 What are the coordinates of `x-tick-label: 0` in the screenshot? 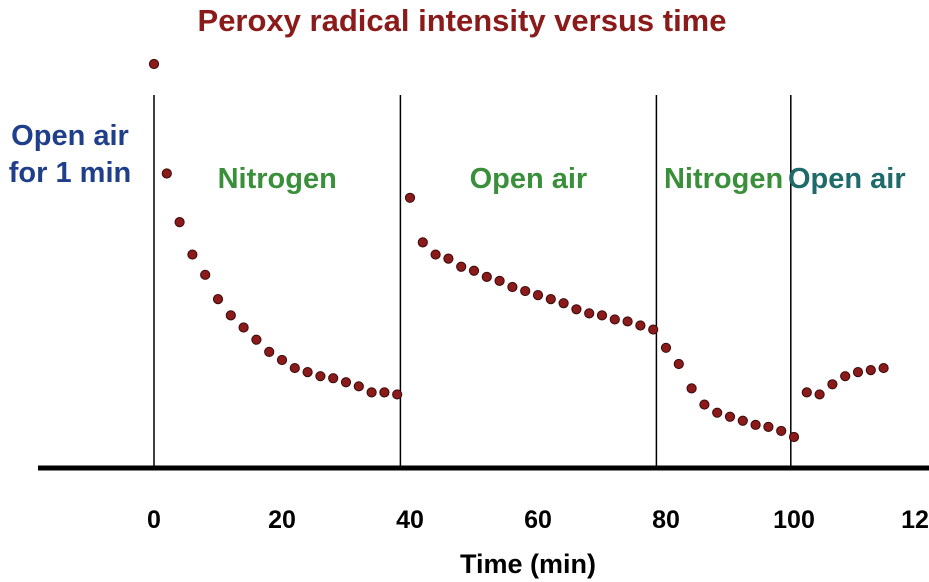 It's located at (154, 520).